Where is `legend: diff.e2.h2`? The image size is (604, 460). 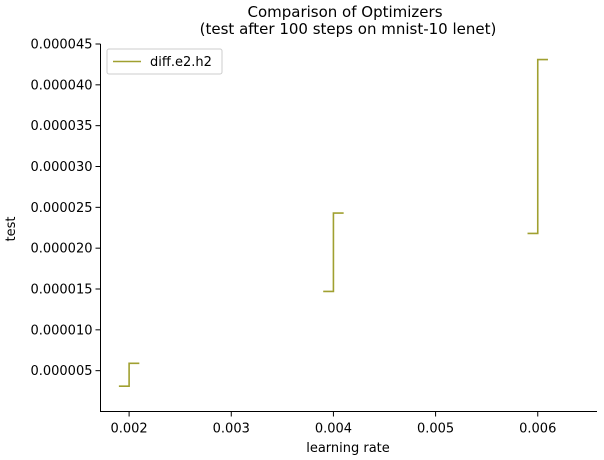
legend: diff.e2.h2 is located at coordinates (164, 61).